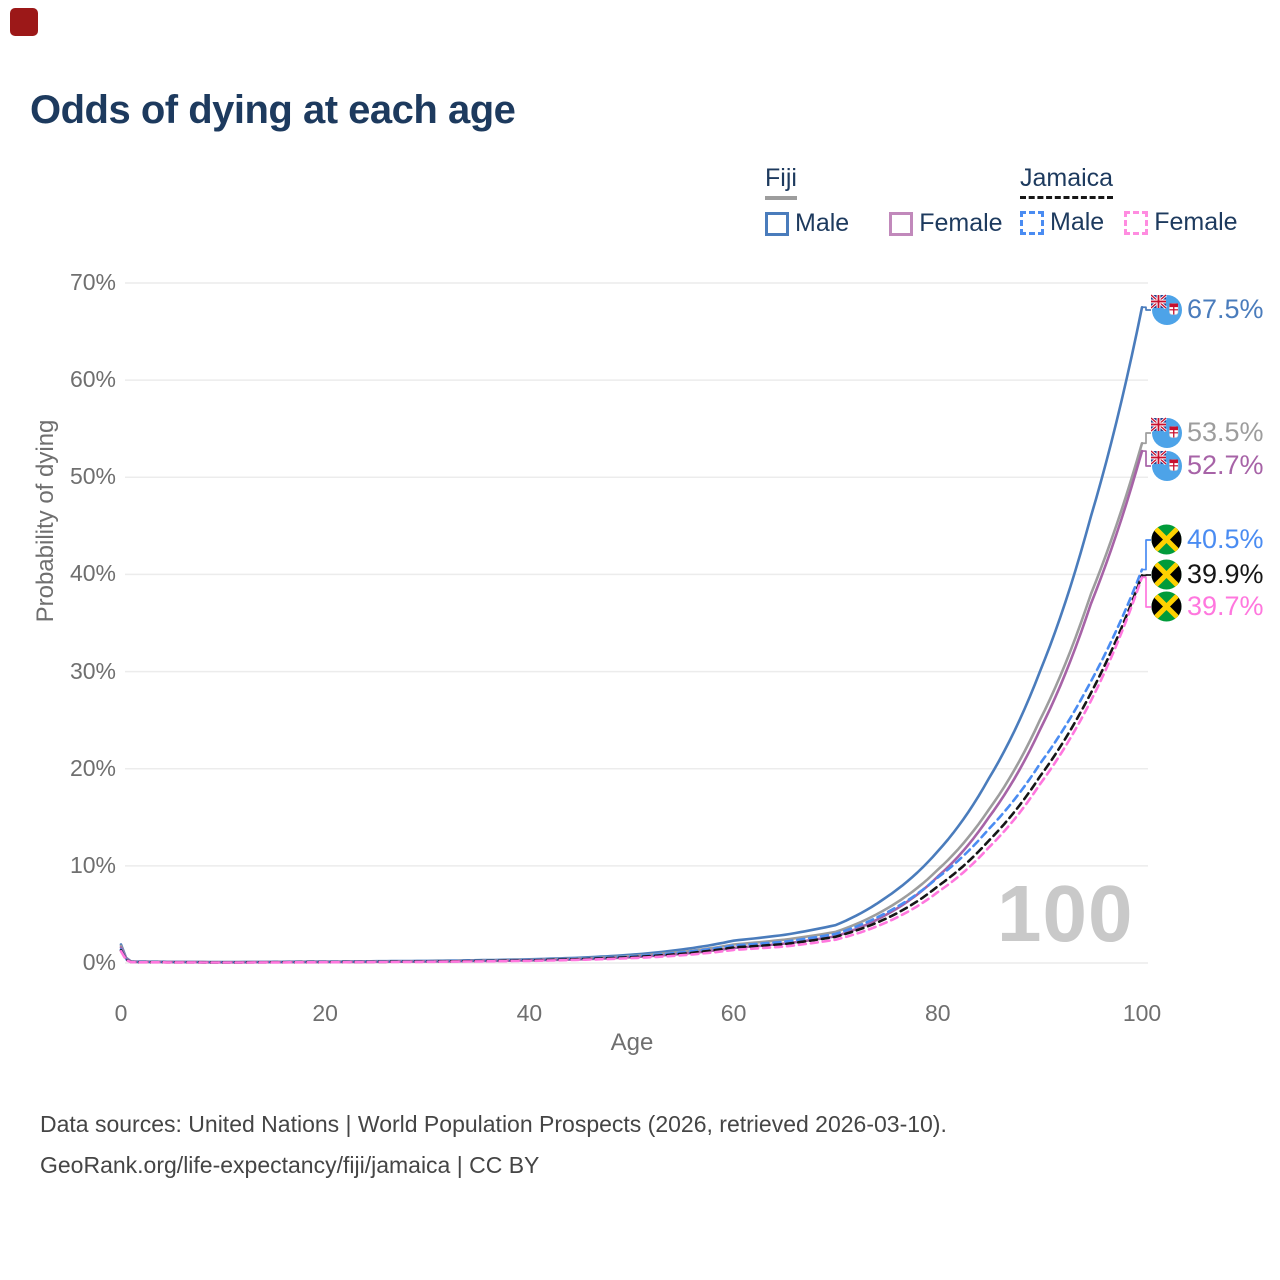 The width and height of the screenshot is (1280, 1280). I want to click on end-label-connector-fiji-male, so click(1146, 308).